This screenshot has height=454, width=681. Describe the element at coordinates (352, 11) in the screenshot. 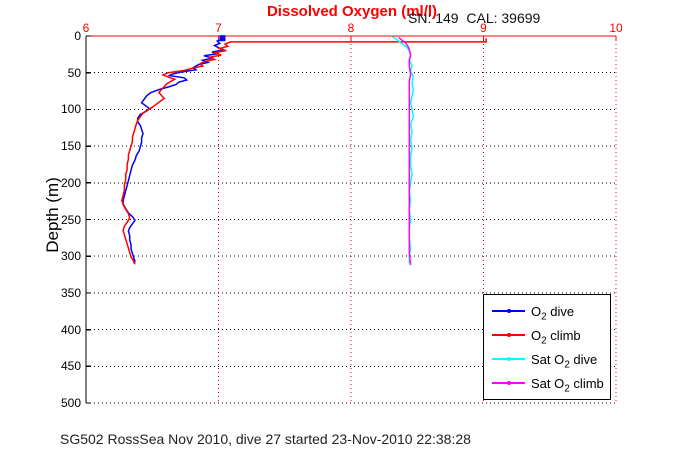

I see `chart-title: Dissolved Oxygen (ml/l)` at that location.